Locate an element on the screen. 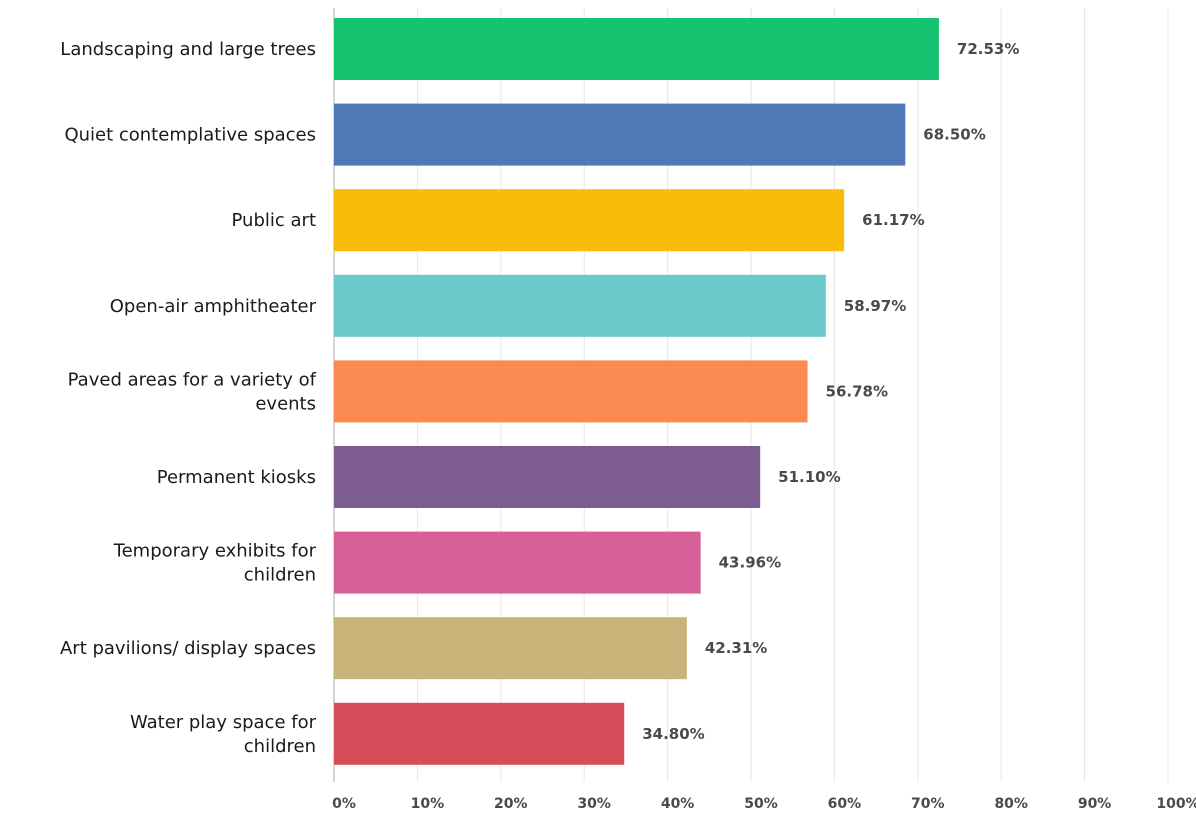 This screenshot has width=1196, height=819. bar-value-label: 72.53% is located at coordinates (988, 49).